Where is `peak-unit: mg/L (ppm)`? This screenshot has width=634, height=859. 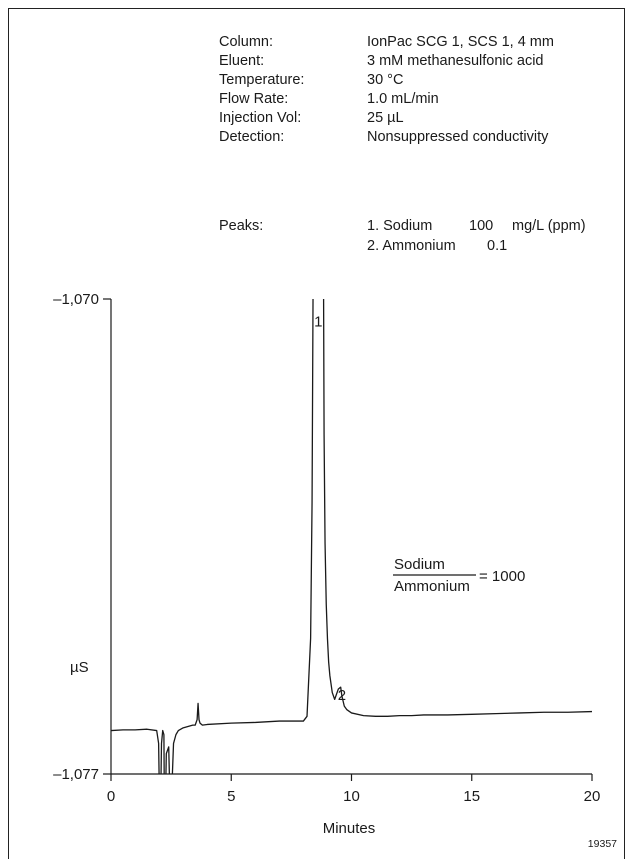
peak-unit: mg/L (ppm) is located at coordinates (549, 226).